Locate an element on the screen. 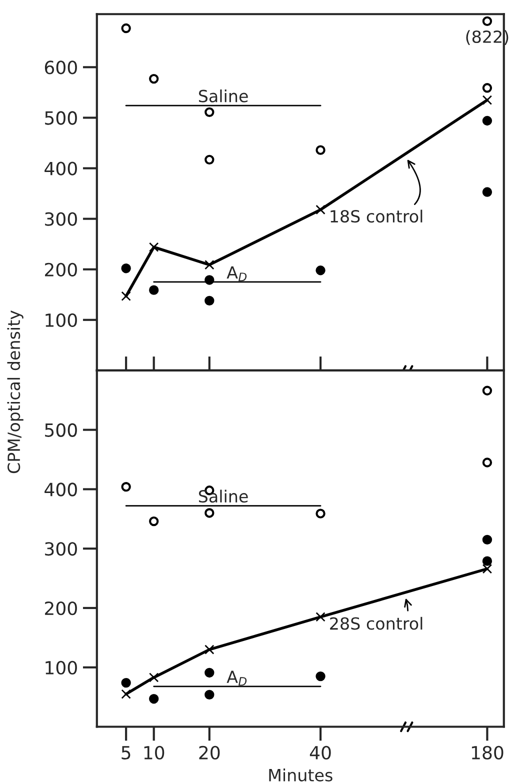 This screenshot has width=510, height=784. x-tick-label: 20 is located at coordinates (209, 753).